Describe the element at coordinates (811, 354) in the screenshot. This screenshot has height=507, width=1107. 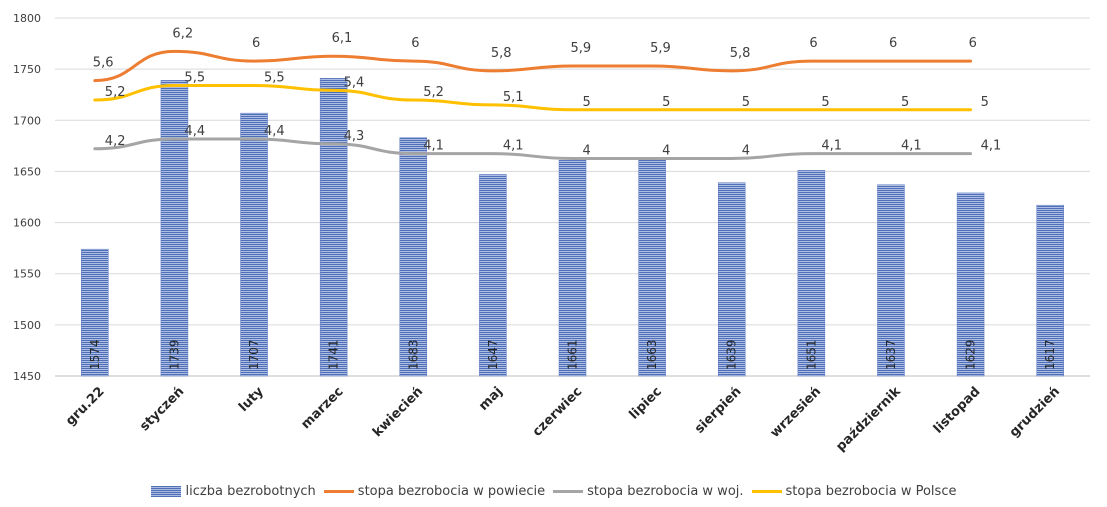
I see `bar-data-label: 1651` at that location.